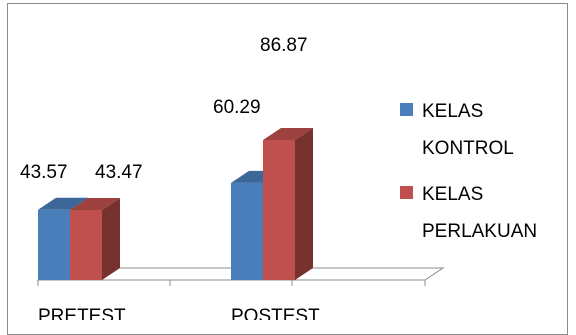 The width and height of the screenshot is (576, 335). What do you see at coordinates (237, 107) in the screenshot?
I see `data-label: 60.29` at bounding box center [237, 107].